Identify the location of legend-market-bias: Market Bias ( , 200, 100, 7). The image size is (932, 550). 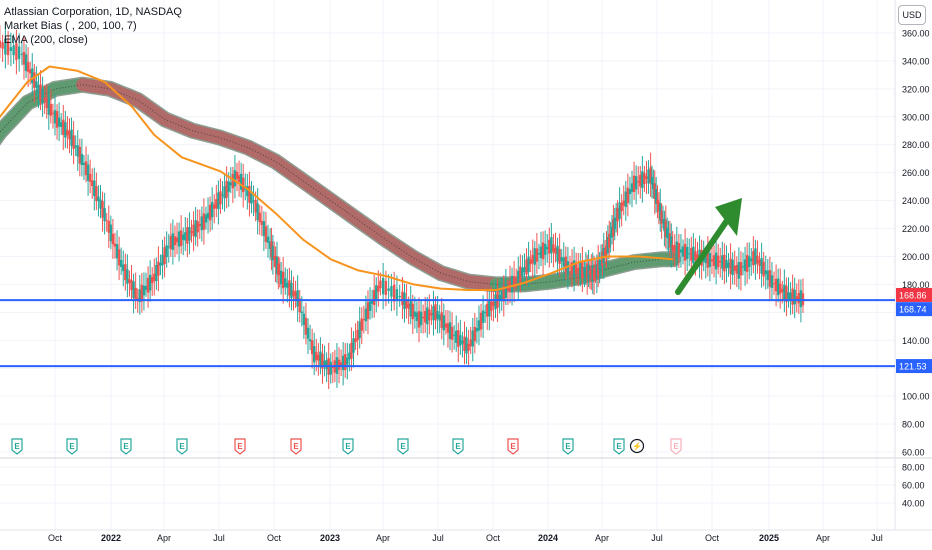
(70, 26).